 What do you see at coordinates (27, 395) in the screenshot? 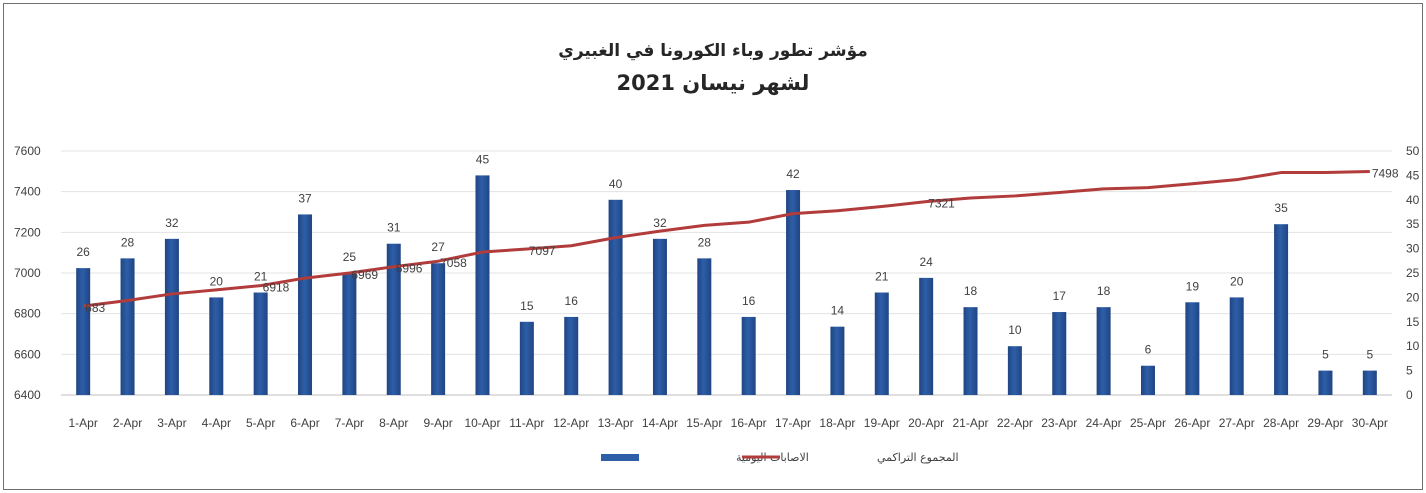
I see `y-left-tick-label: 6400` at bounding box center [27, 395].